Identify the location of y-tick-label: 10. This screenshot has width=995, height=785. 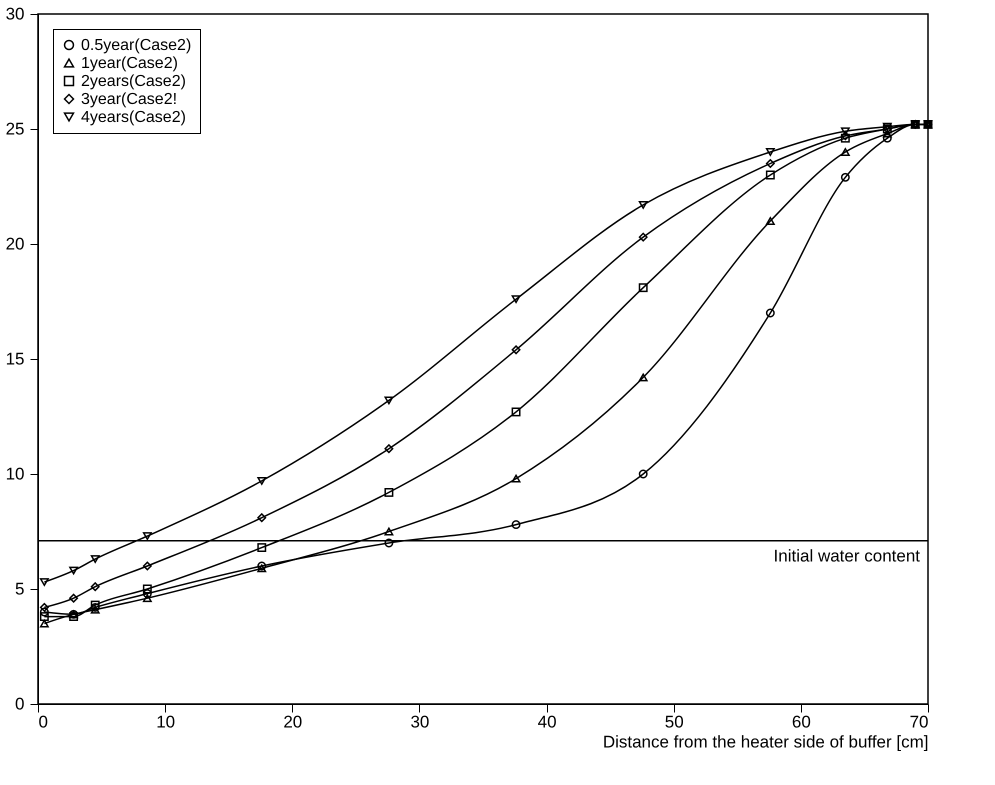
(15, 474).